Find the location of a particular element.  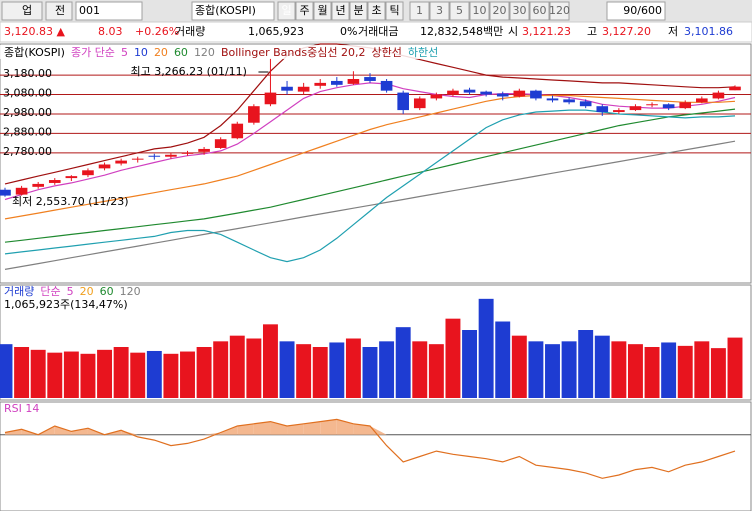

volume-period: 60 is located at coordinates (107, 291).